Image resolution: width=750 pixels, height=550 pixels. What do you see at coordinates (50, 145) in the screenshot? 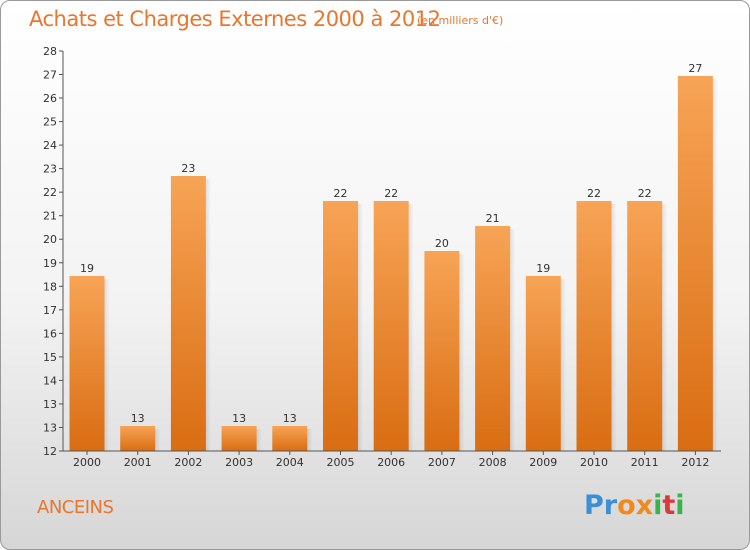
I see `y-tick-label: 24` at bounding box center [50, 145].